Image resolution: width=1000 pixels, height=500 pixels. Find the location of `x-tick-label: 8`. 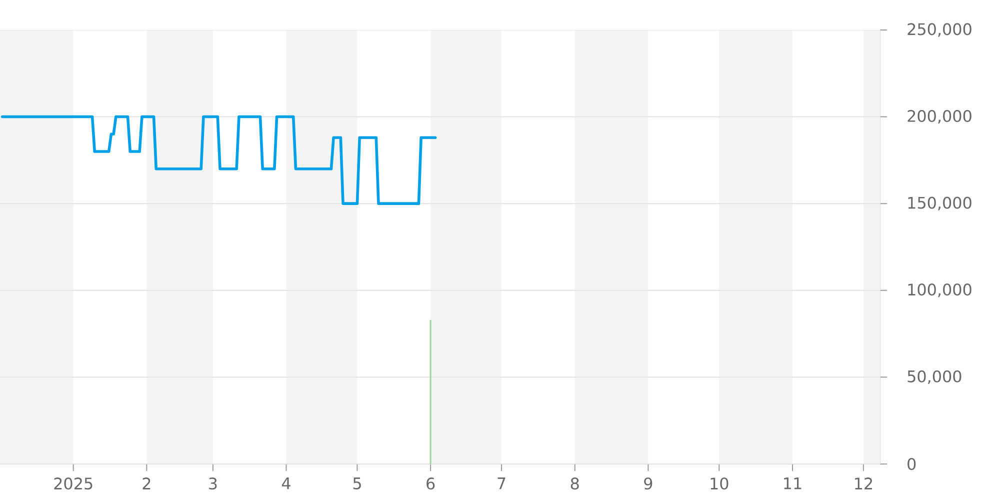

x-tick-label: 8 is located at coordinates (574, 484).